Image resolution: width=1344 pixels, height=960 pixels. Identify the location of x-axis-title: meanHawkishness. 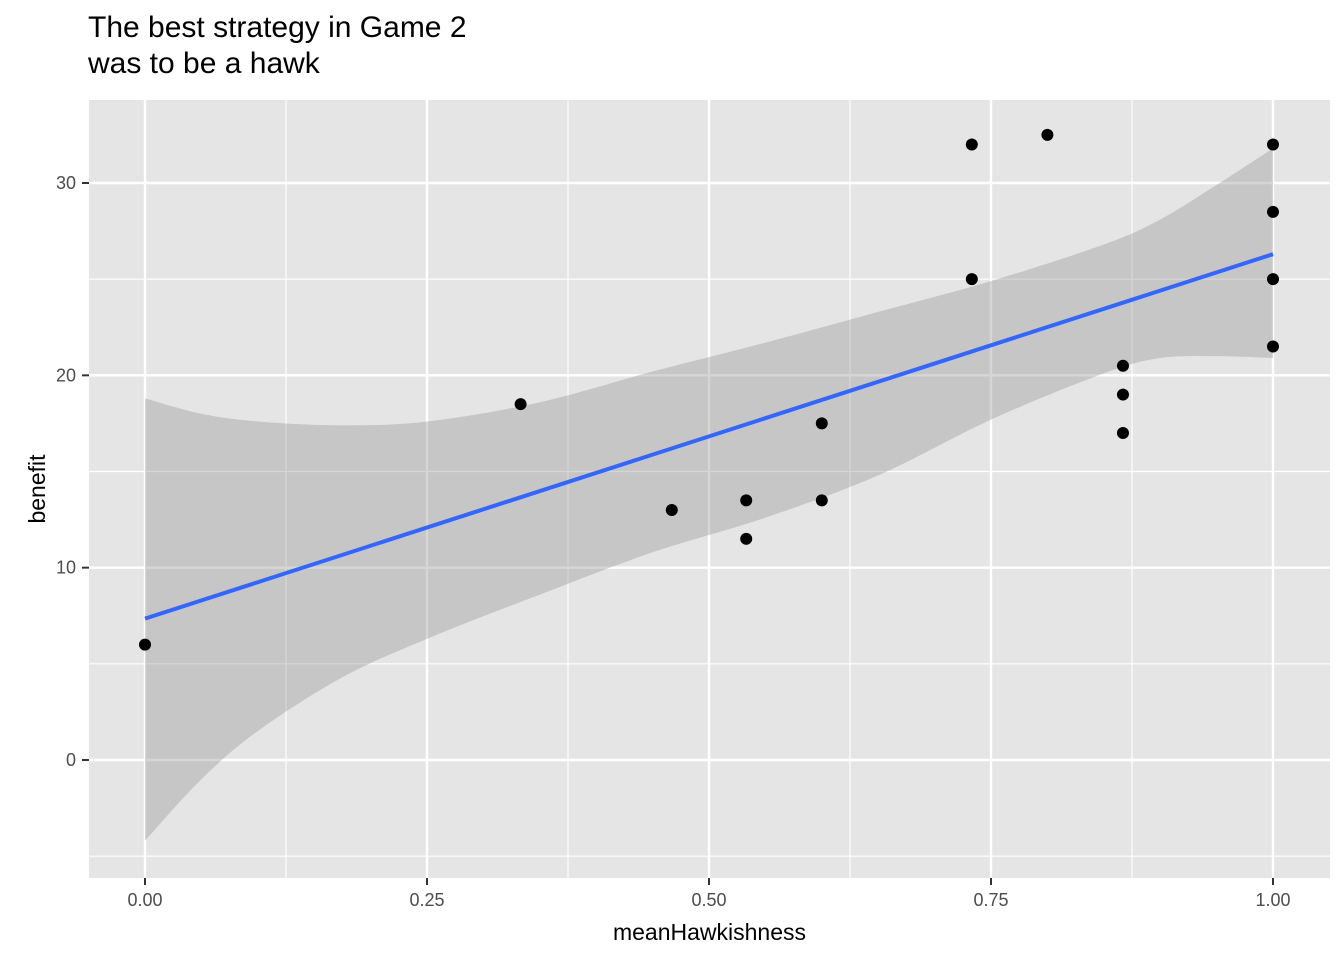
(709, 932).